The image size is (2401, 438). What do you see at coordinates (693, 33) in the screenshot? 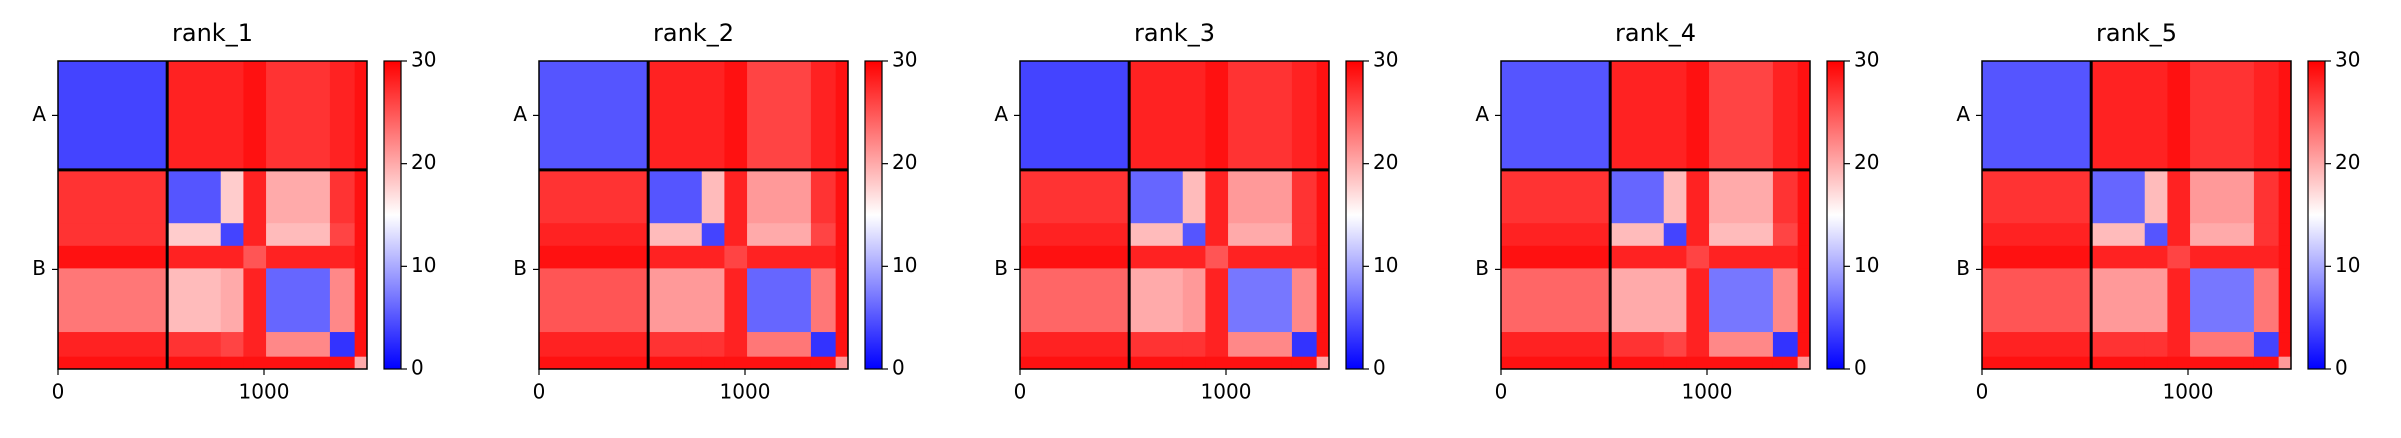
I see `panel-title: rank_2` at bounding box center [693, 33].